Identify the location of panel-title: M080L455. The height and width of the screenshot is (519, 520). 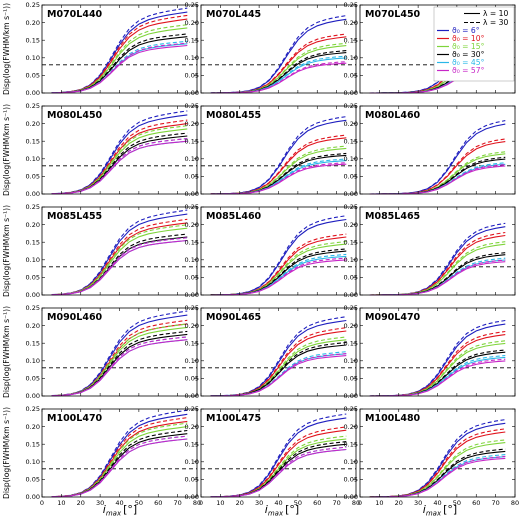
(233, 115).